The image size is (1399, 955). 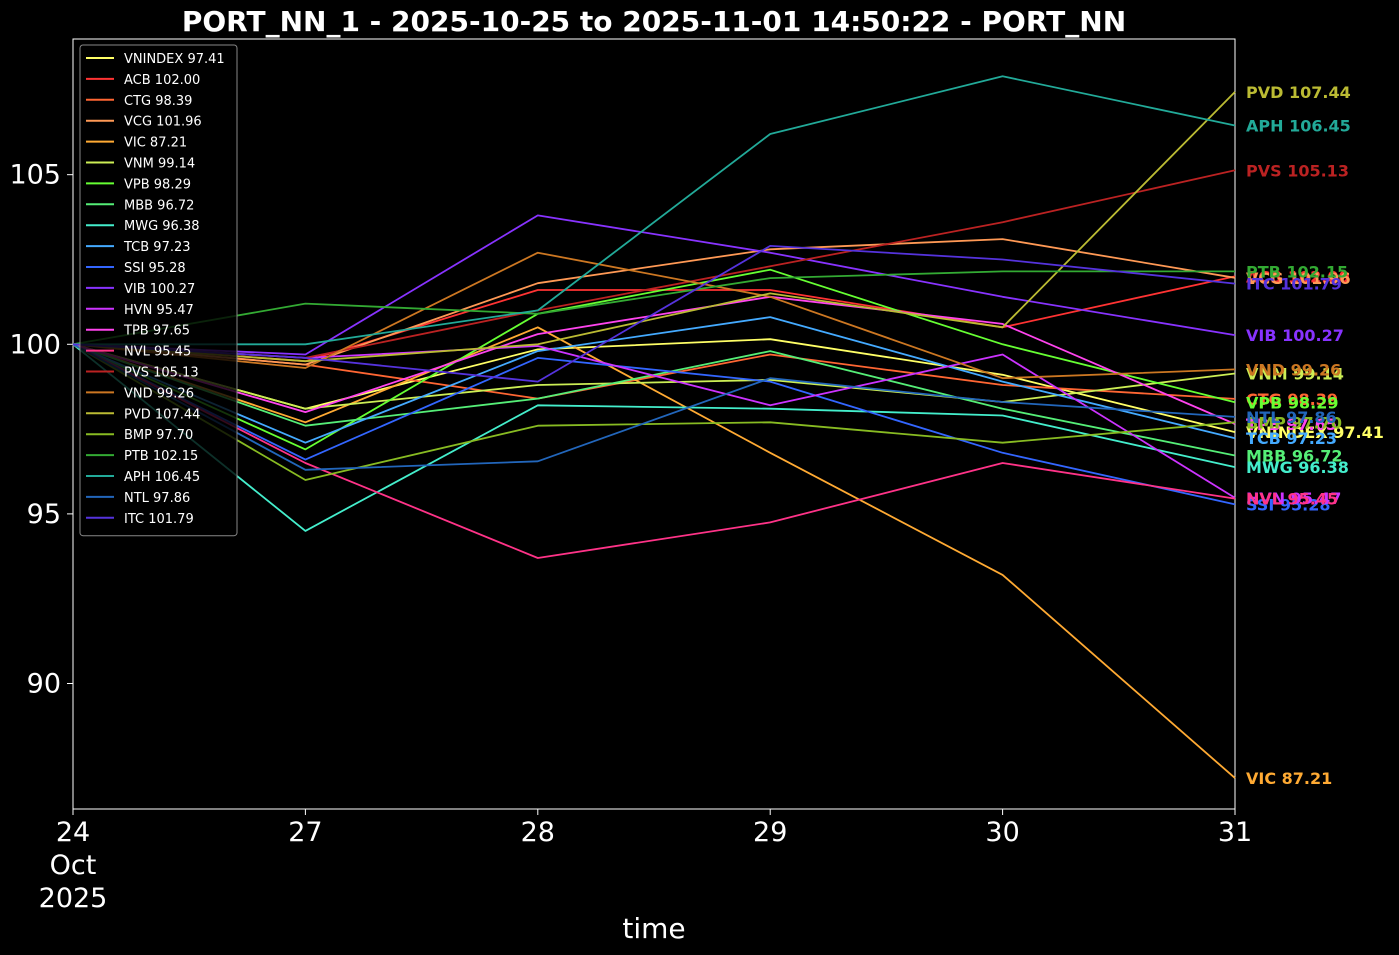 What do you see at coordinates (159, 310) in the screenshot?
I see `legend-entry-hvn: HVN 95.47` at bounding box center [159, 310].